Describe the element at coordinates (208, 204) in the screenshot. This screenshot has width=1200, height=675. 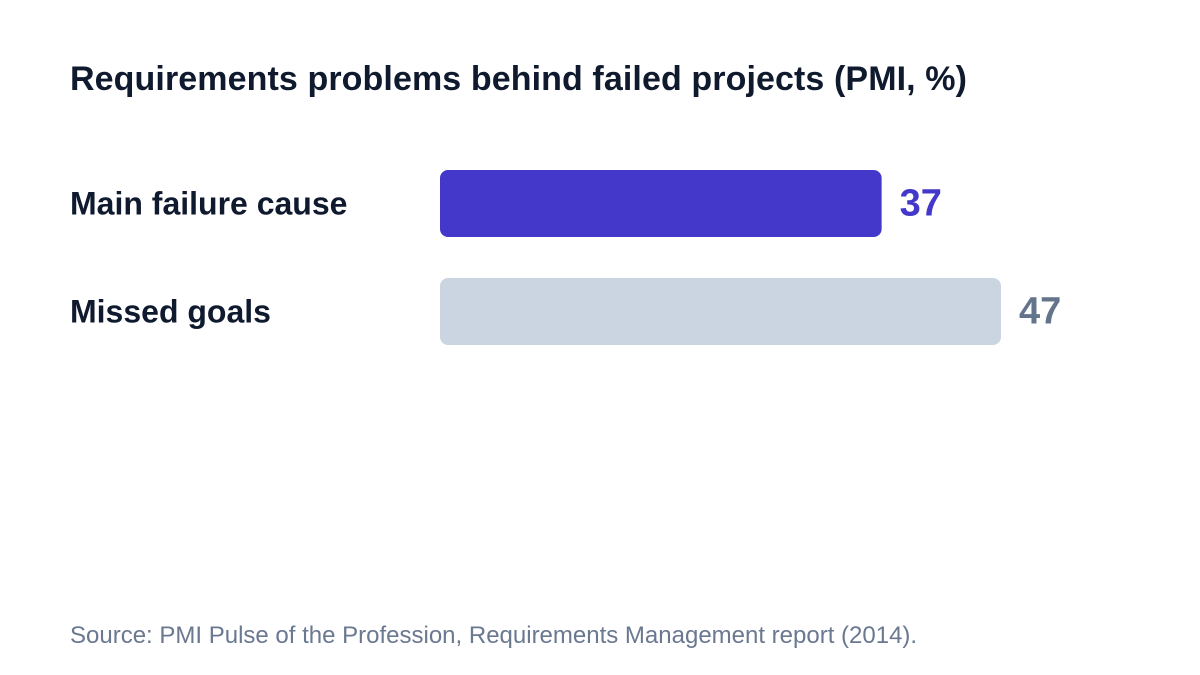
I see `category-label-main-failure-cause: Main failure cause` at that location.